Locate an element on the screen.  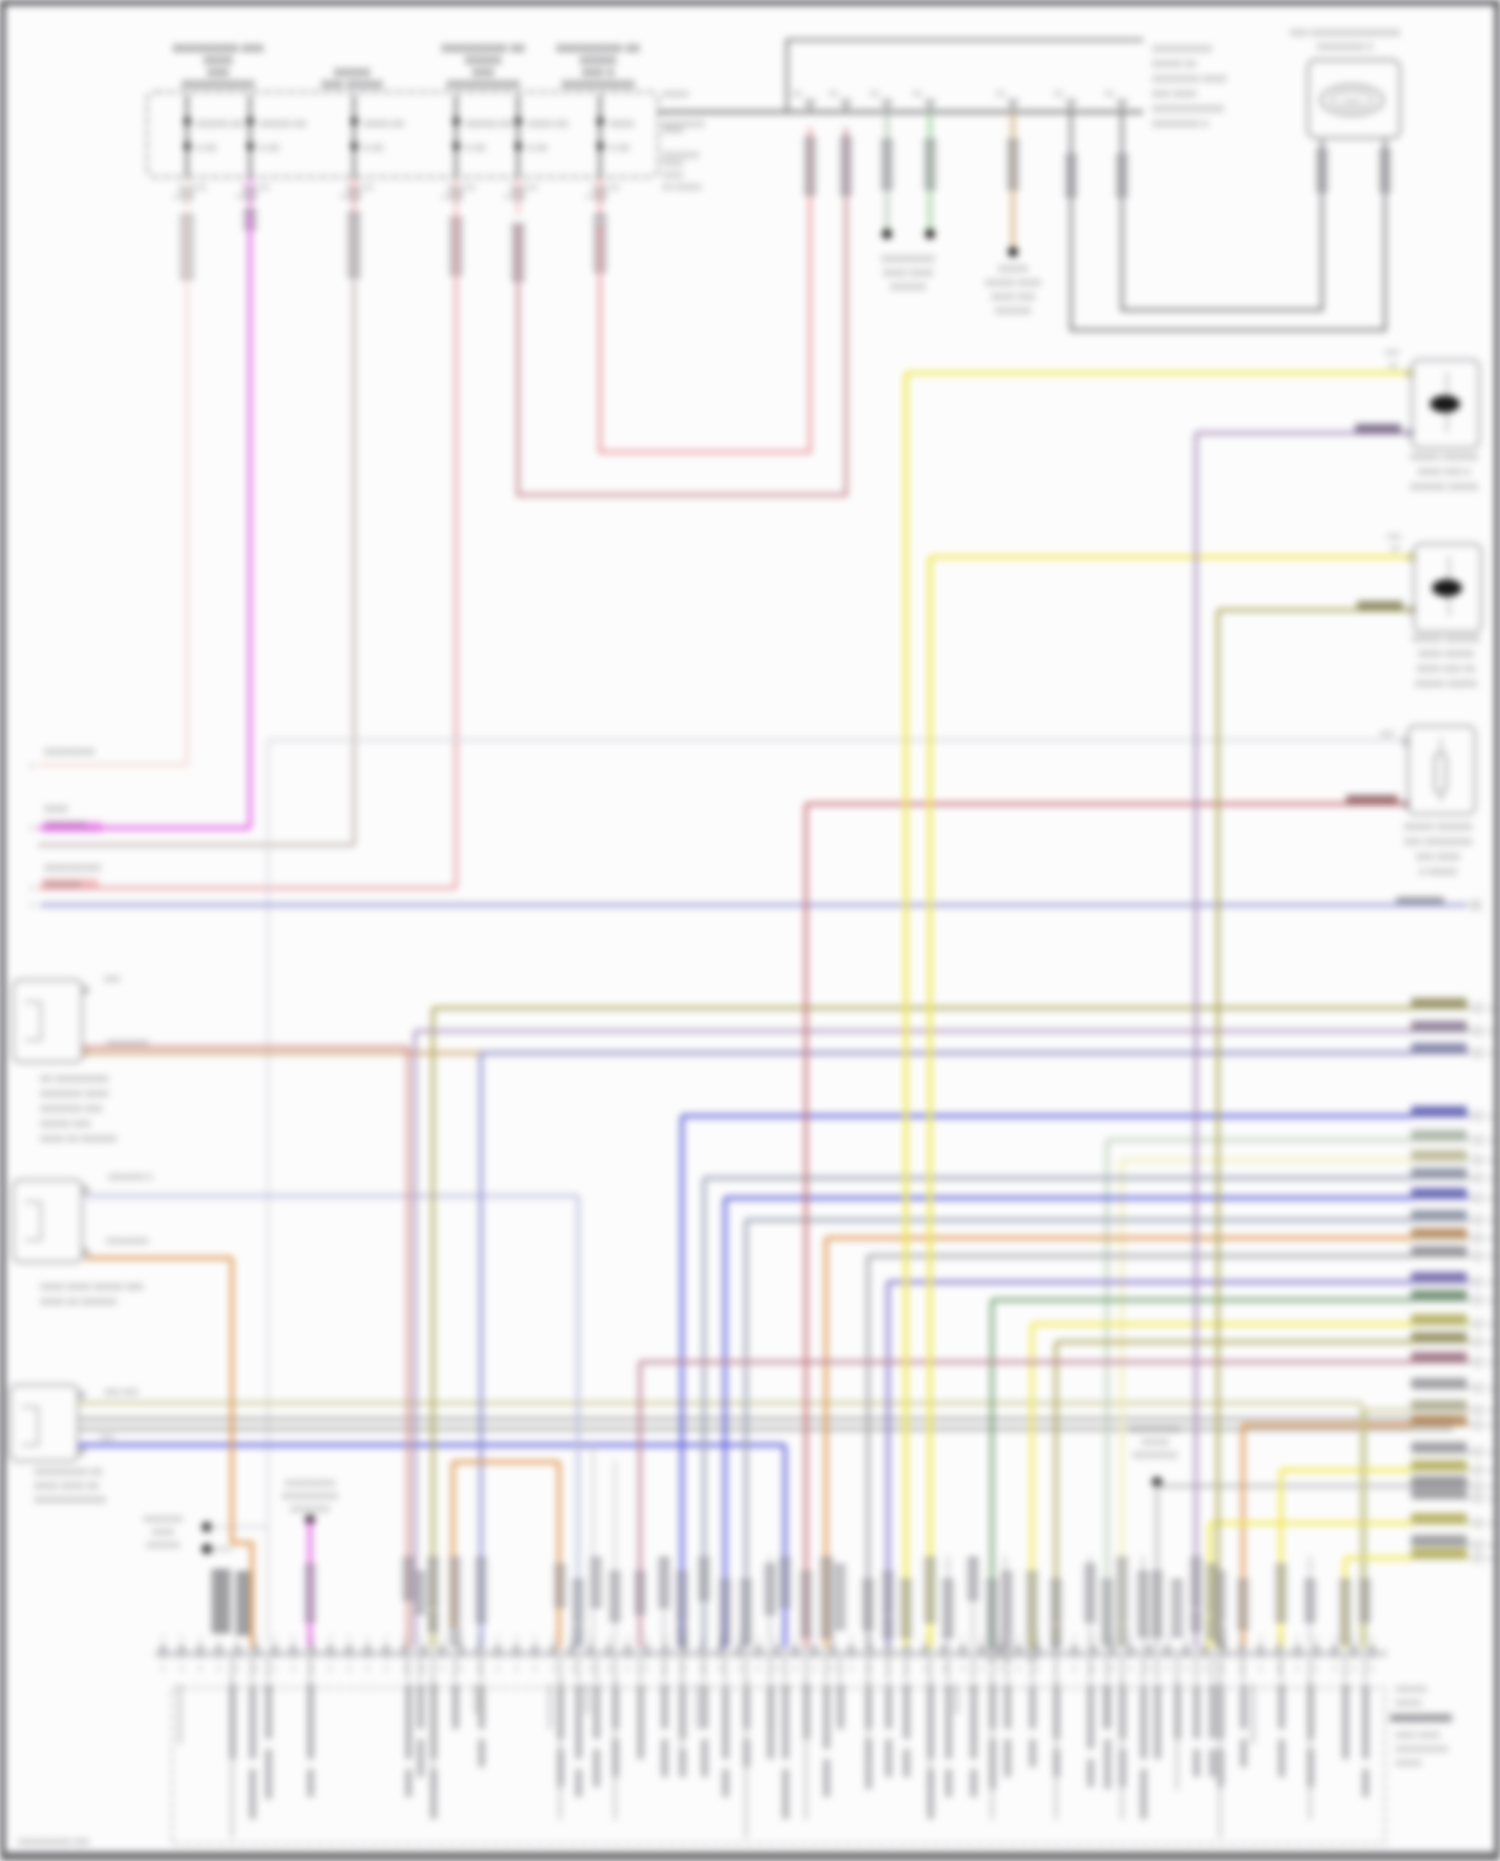
svg-text: XXXXX XXXXXX is located at coordinates (1438, 827).